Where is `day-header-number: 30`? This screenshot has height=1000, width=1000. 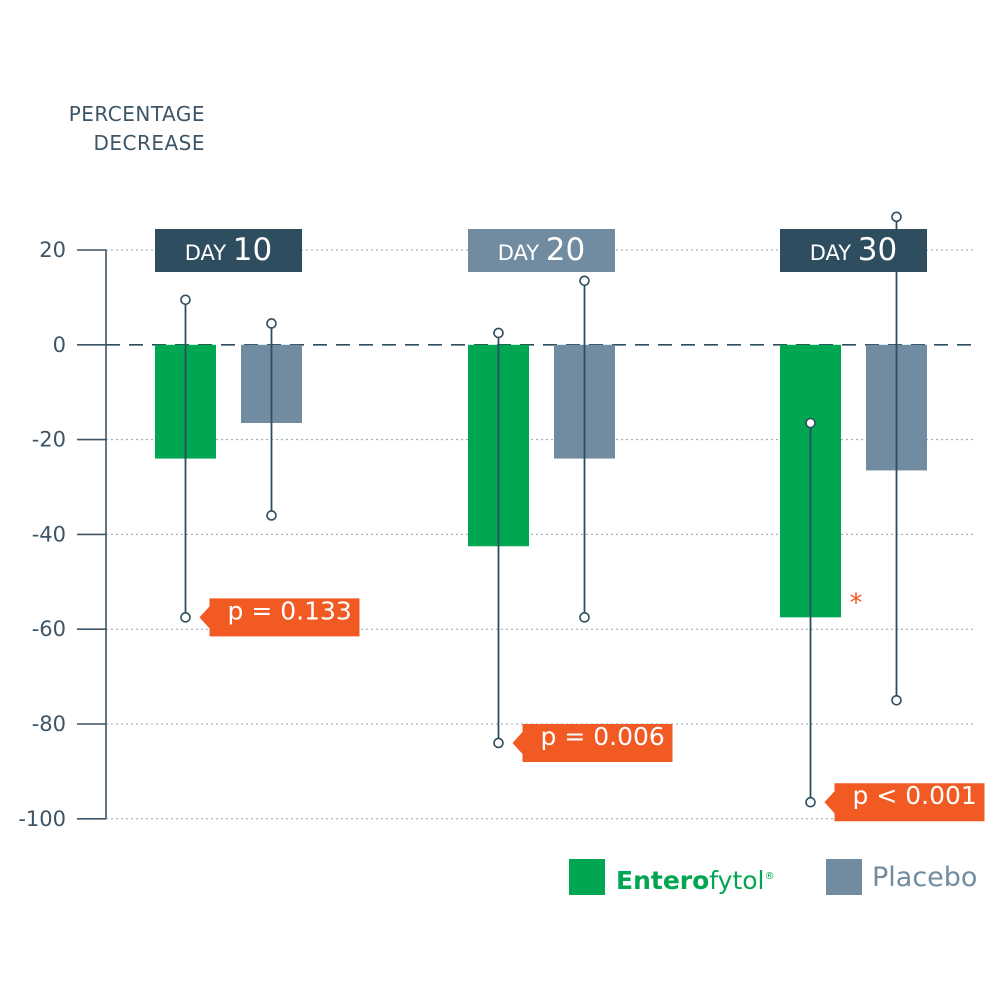
day-header-number: 30 is located at coordinates (877, 250).